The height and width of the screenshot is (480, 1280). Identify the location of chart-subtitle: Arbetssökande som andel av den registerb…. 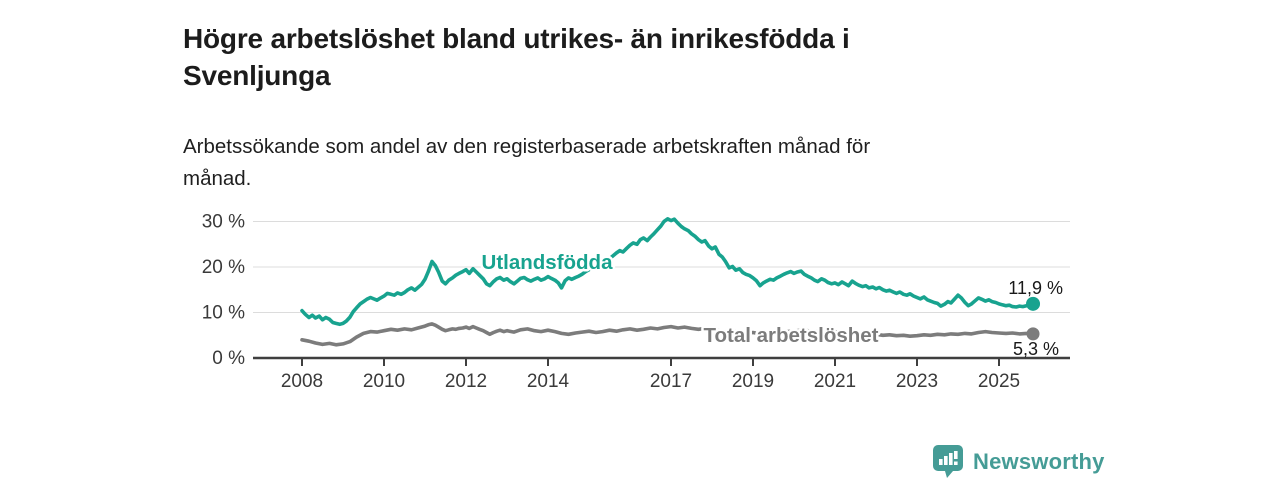
(527, 162).